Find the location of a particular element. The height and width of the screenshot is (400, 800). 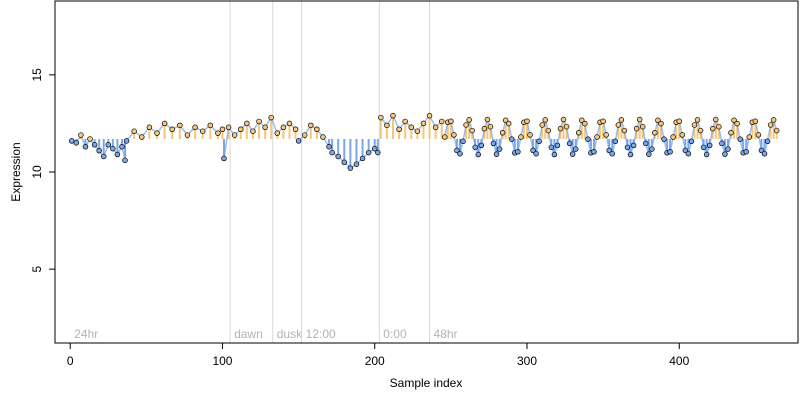

x-tick-label: 0 is located at coordinates (70, 361).